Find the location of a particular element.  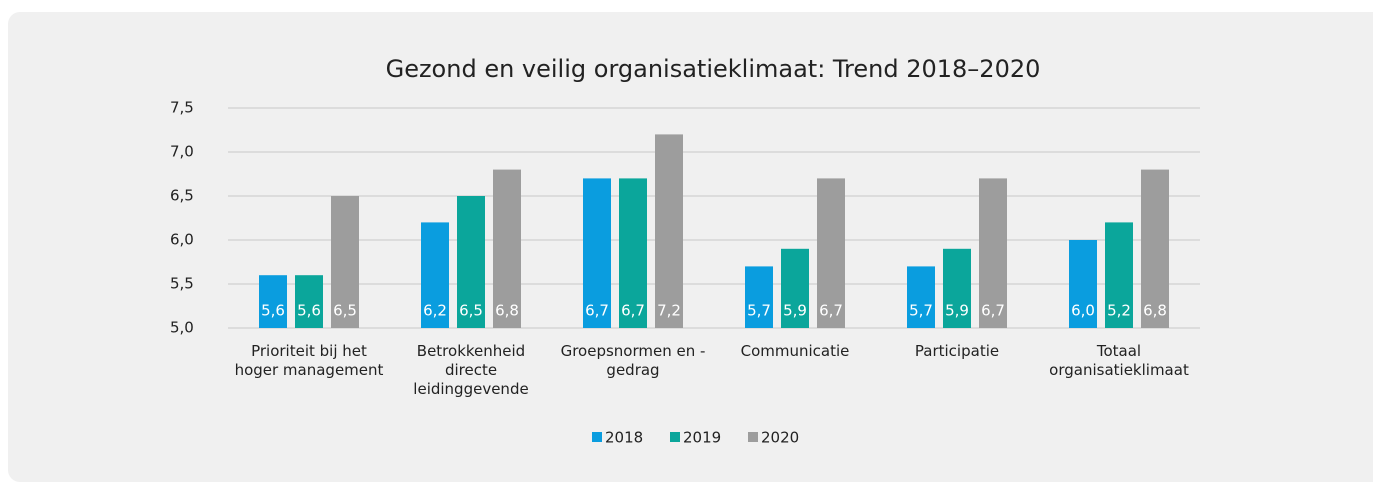

x-tick-label: Betrokkenheid directe leidinggevende is located at coordinates (471, 370).